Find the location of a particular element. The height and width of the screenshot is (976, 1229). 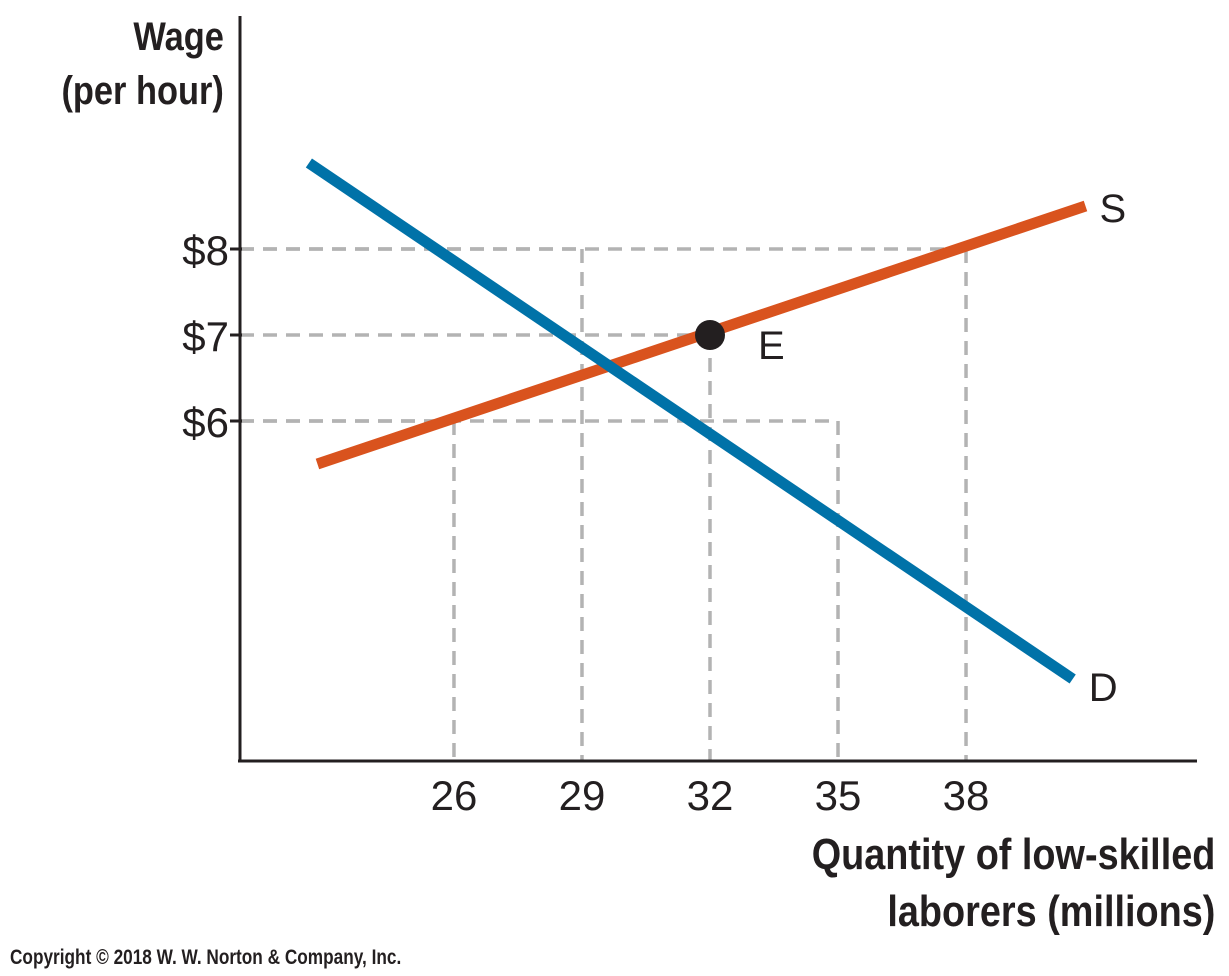

x-tick-label-29: 29 is located at coordinates (582, 795).